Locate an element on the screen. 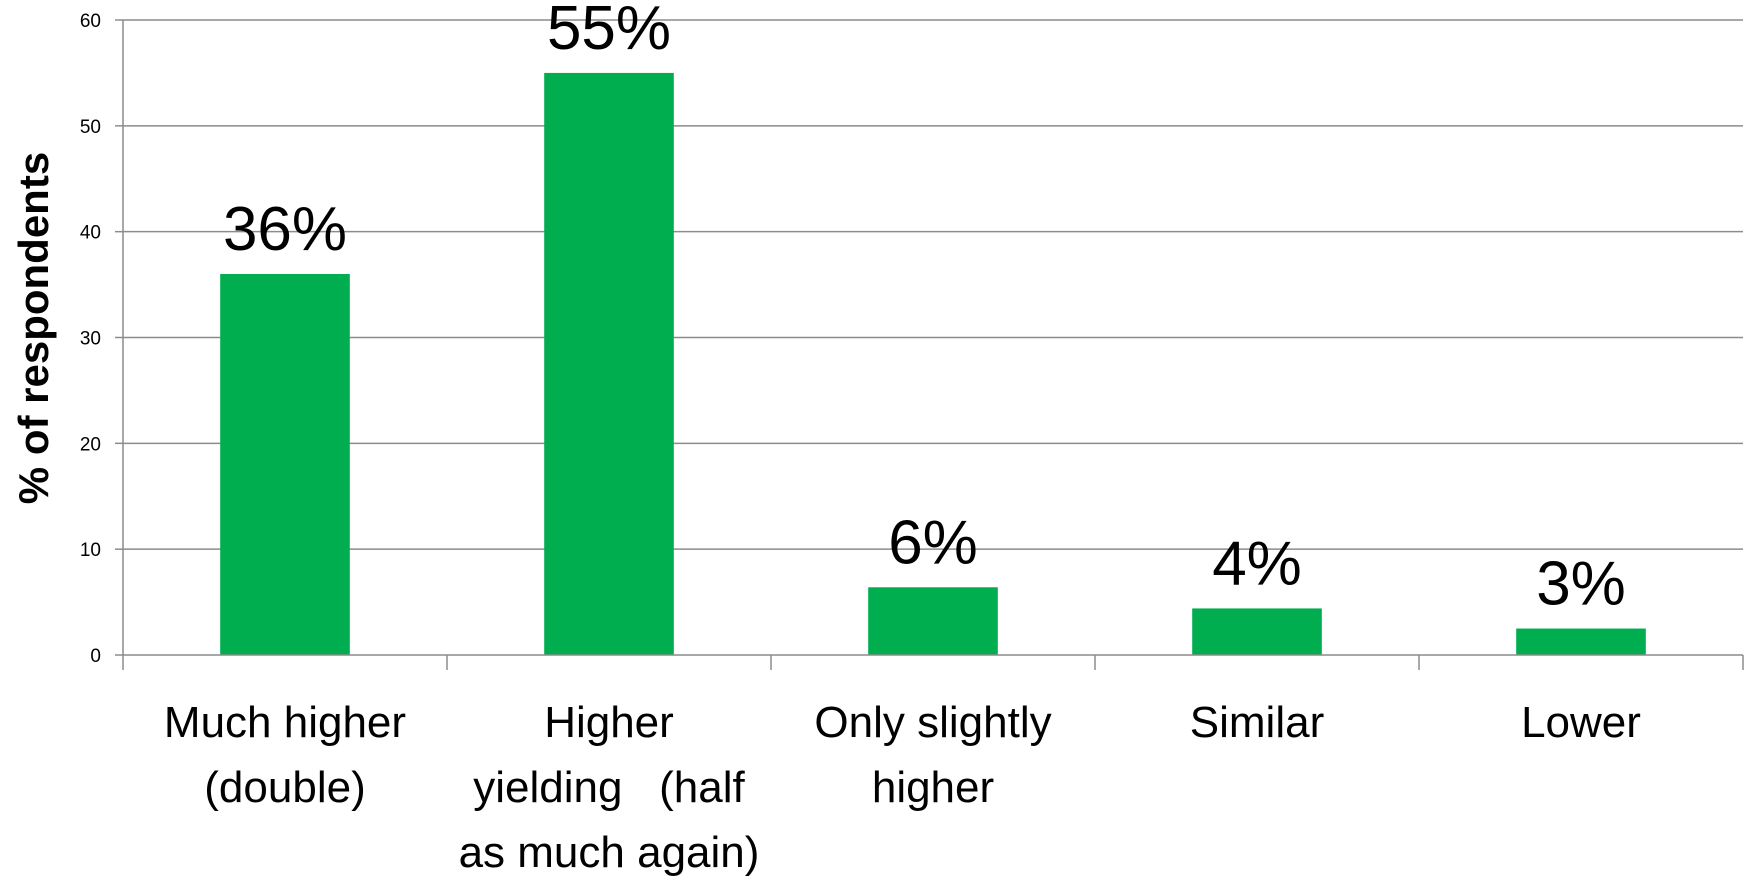  data-label: 4% is located at coordinates (1257, 563).